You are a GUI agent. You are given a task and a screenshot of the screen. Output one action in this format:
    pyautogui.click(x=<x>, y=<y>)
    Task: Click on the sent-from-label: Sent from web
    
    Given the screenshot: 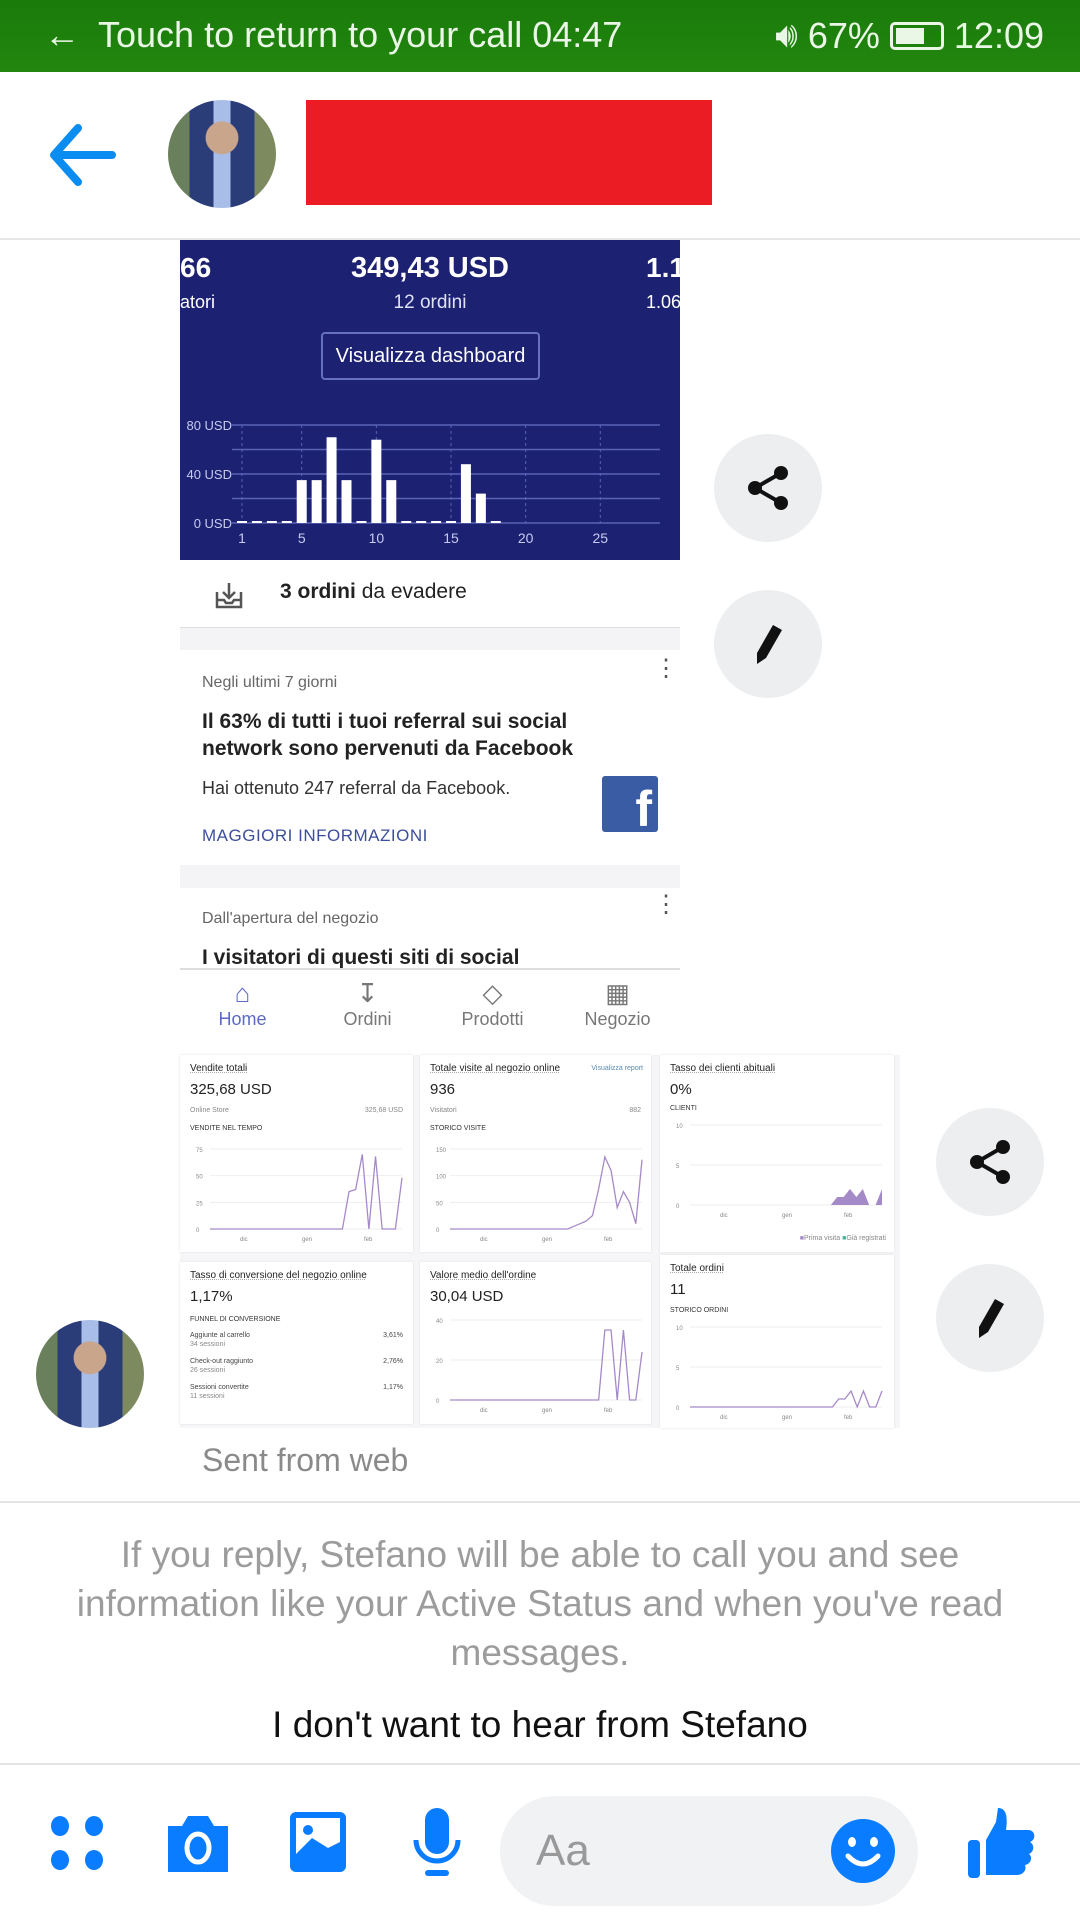 What is the action you would take?
    pyautogui.click(x=305, y=1460)
    